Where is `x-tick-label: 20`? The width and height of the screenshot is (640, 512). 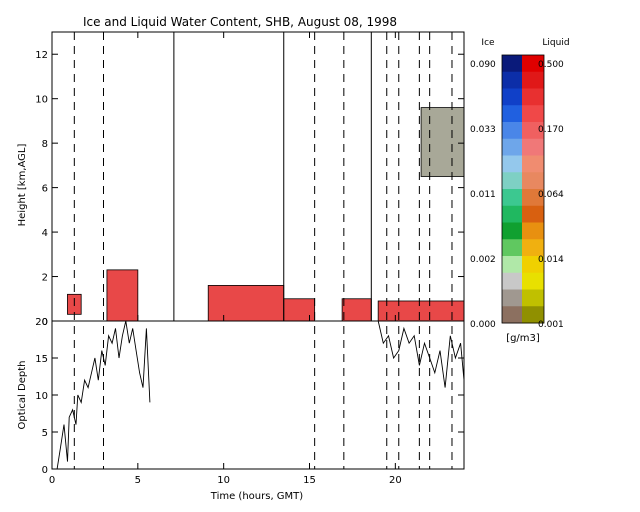 x-tick-label: 20 is located at coordinates (395, 480).